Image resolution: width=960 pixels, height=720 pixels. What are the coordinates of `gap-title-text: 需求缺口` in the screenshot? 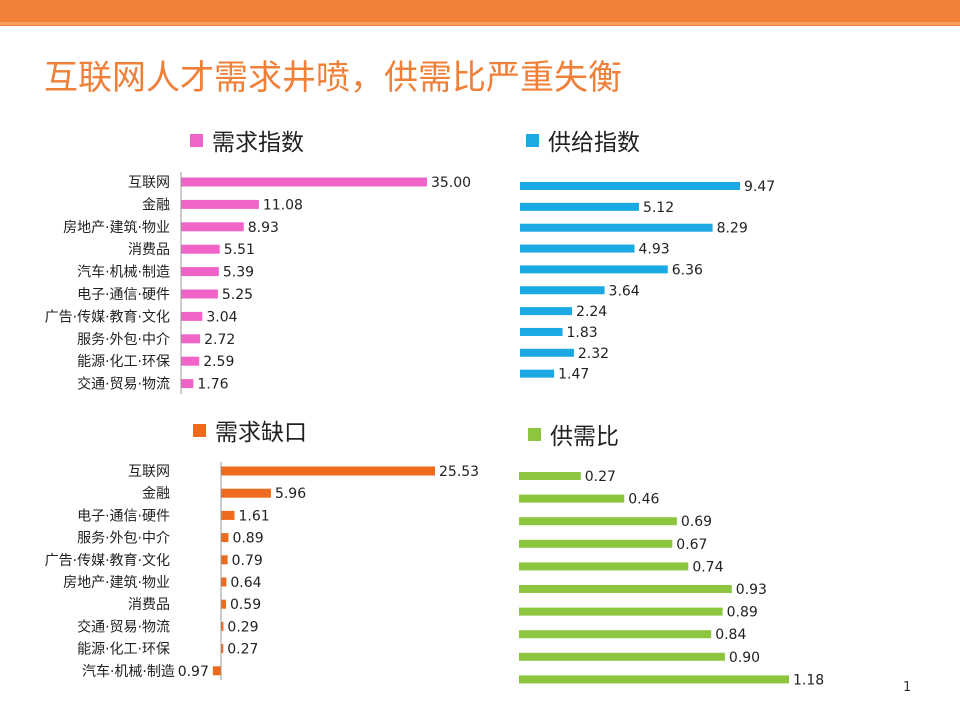 It's located at (261, 433).